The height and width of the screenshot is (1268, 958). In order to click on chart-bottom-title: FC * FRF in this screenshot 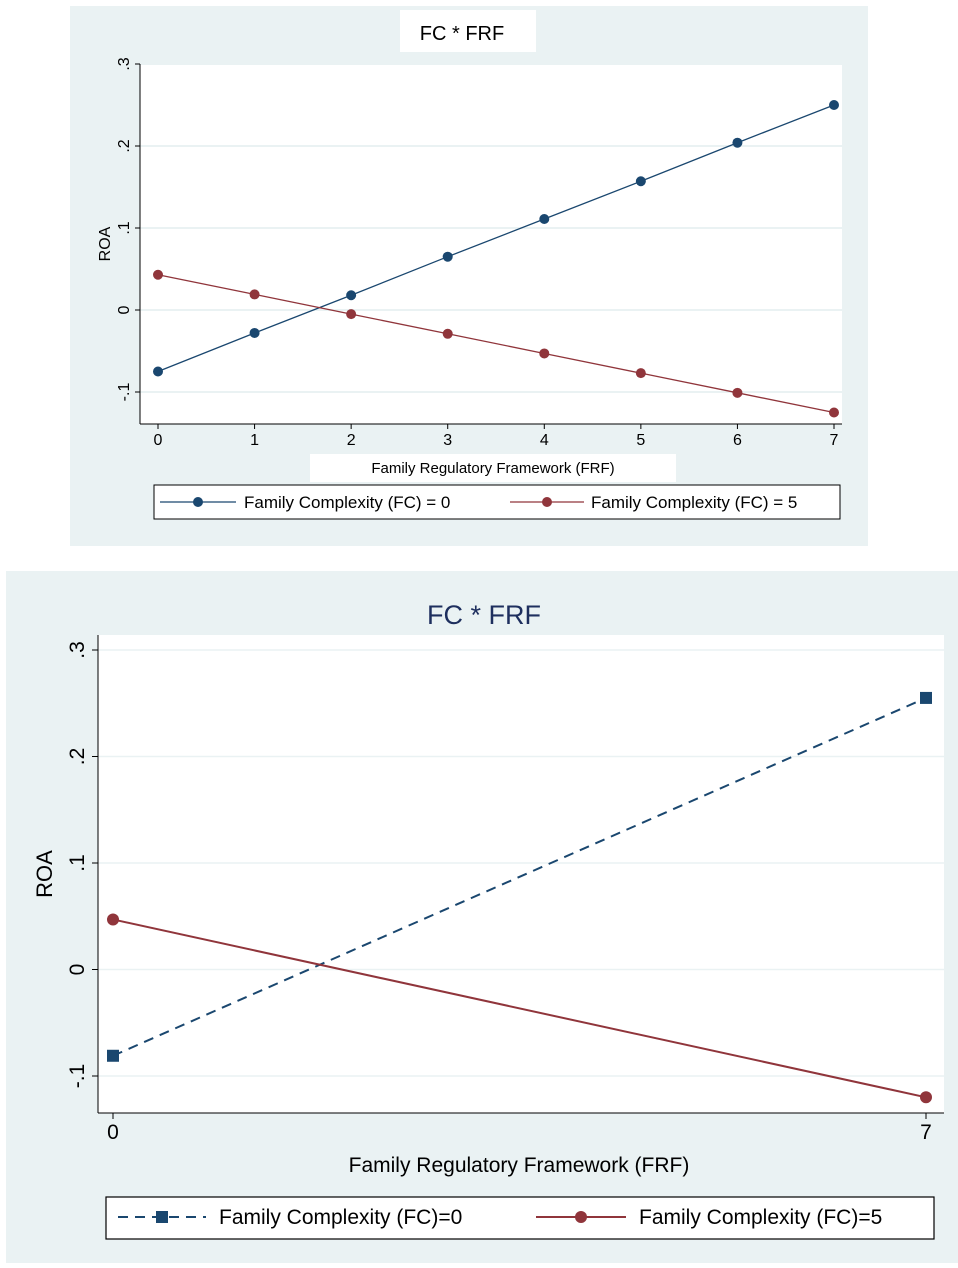, I will do `click(484, 615)`.